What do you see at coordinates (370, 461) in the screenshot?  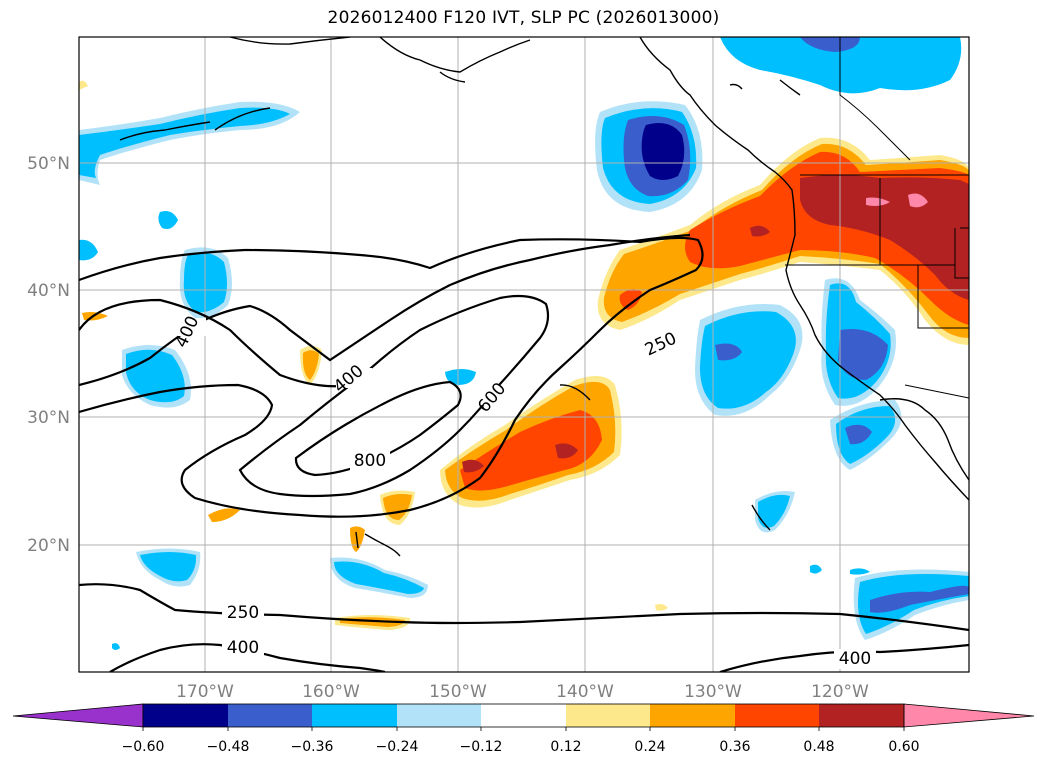 I see `slp-label-800: 800` at bounding box center [370, 461].